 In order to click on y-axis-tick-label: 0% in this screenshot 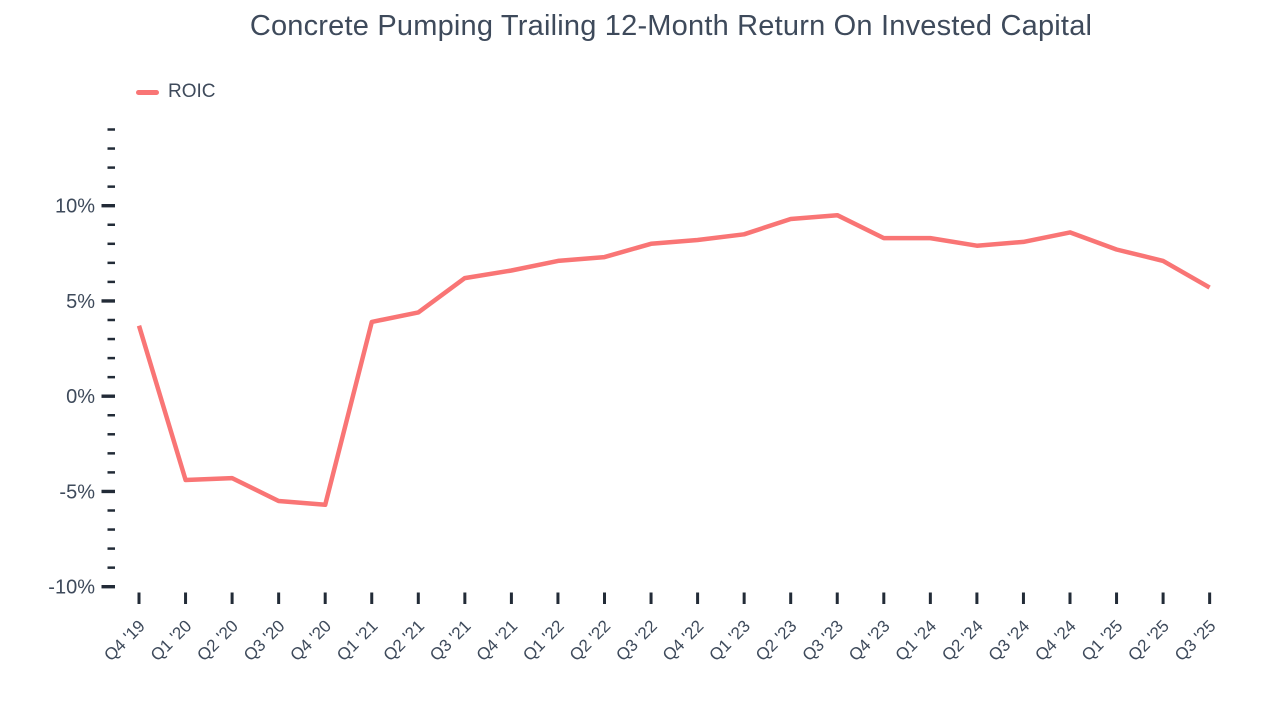, I will do `click(80, 397)`.